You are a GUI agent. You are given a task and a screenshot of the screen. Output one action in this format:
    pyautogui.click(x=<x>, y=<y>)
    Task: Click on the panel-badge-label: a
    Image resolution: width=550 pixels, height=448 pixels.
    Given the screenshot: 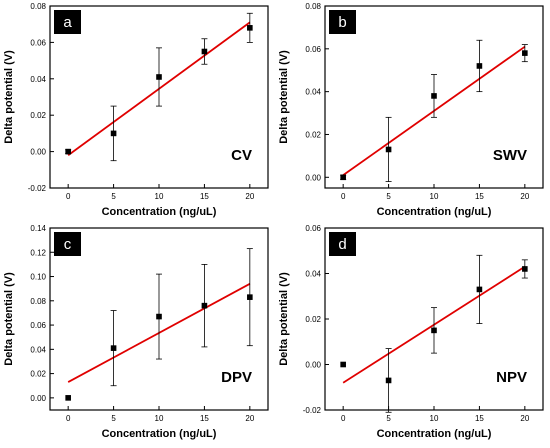 What is the action you would take?
    pyautogui.click(x=67, y=22)
    